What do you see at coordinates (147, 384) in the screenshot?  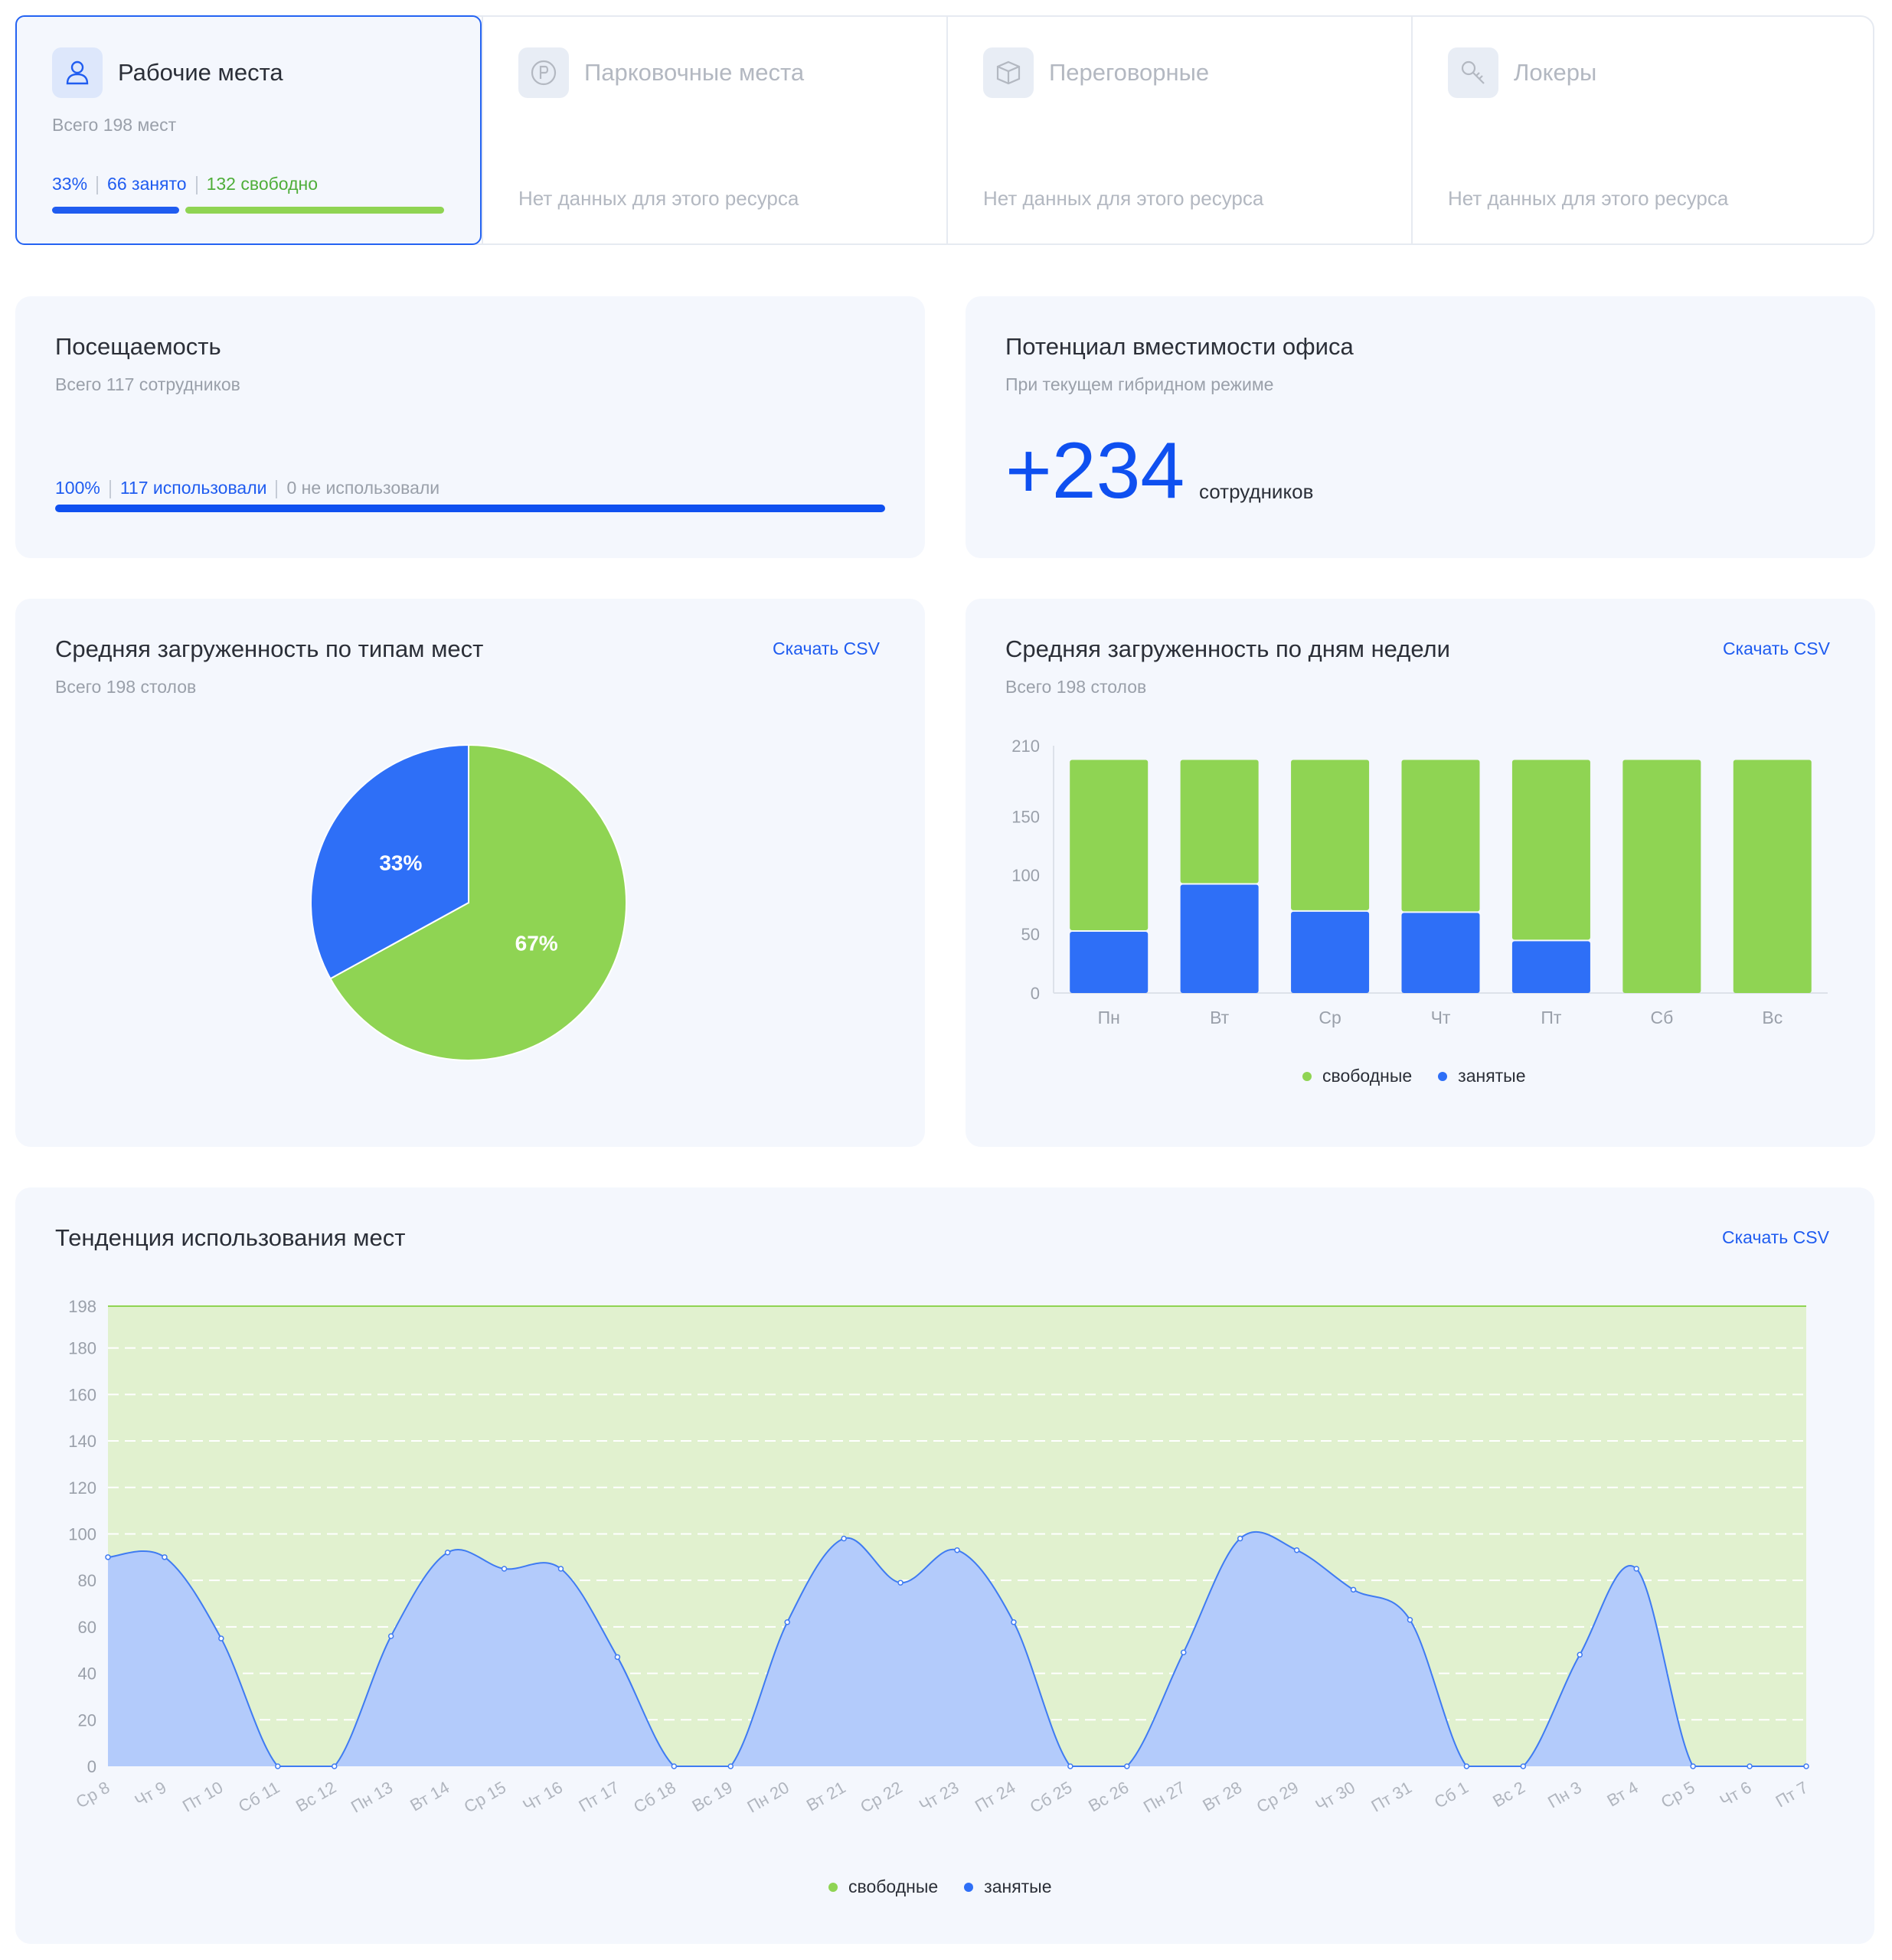 I see `card-subtitle: Всего 117 сотрудников` at bounding box center [147, 384].